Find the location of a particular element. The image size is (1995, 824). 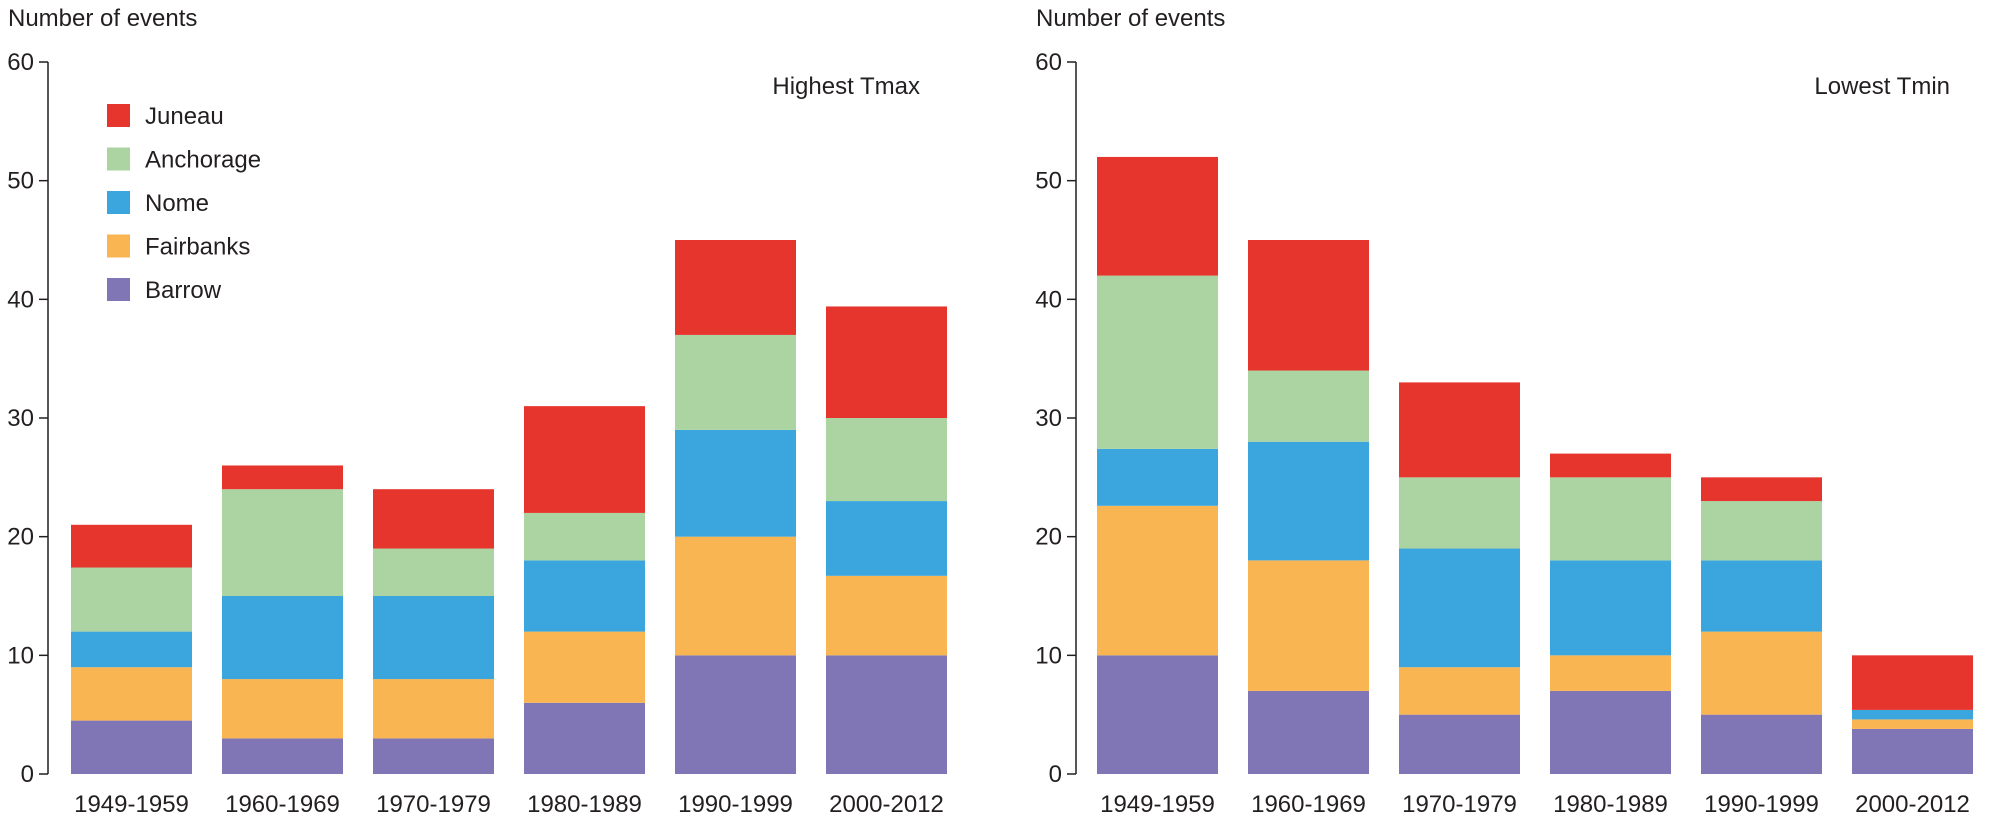

legend-swatch-anchorage is located at coordinates (118, 159).